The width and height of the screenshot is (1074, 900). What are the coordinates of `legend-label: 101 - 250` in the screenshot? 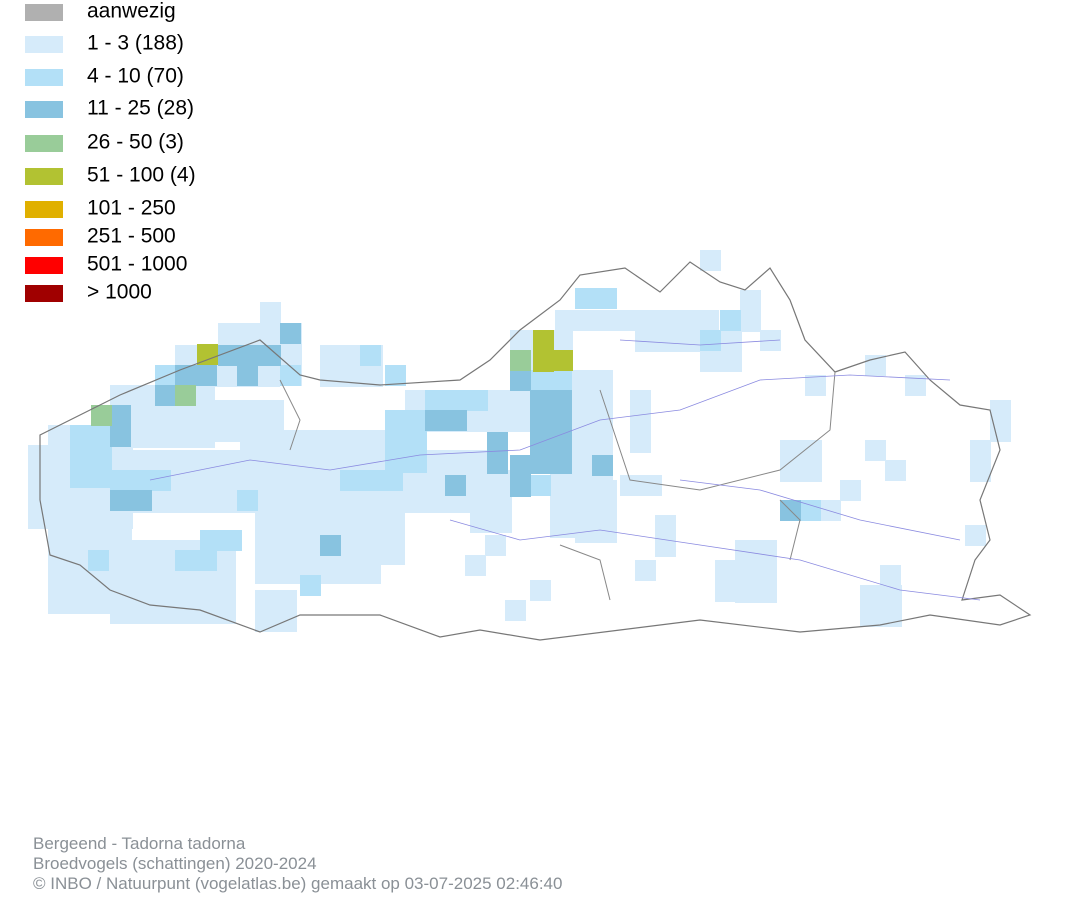 It's located at (131, 208).